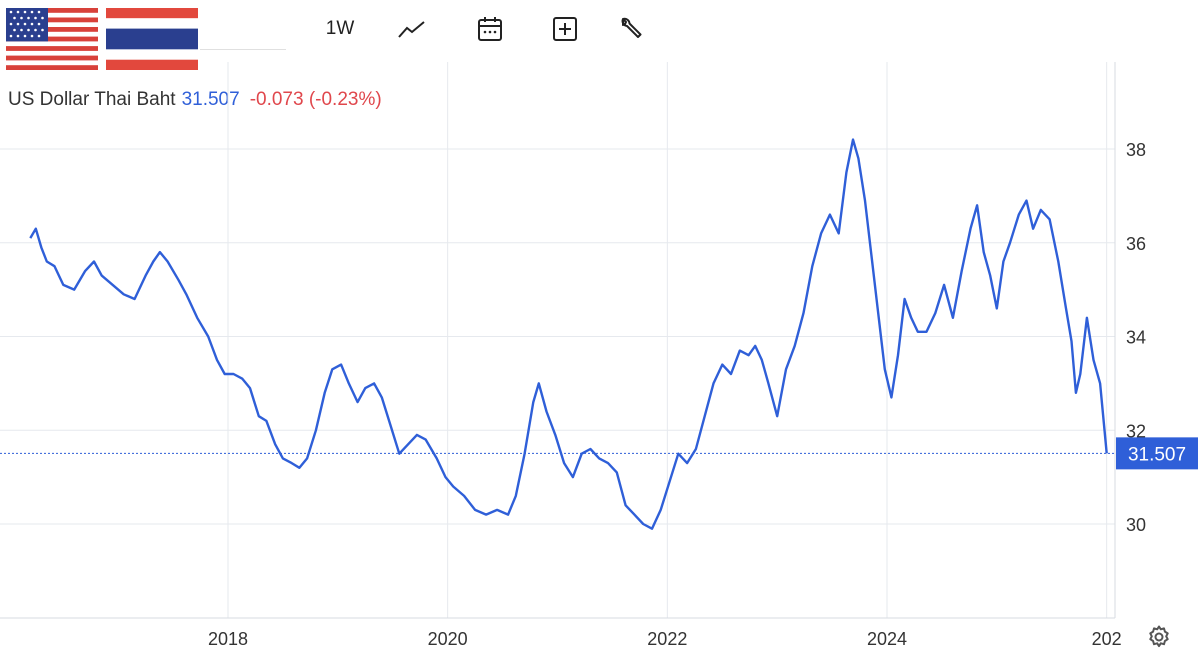 This screenshot has width=1200, height=655. I want to click on date-range-button, so click(490, 29).